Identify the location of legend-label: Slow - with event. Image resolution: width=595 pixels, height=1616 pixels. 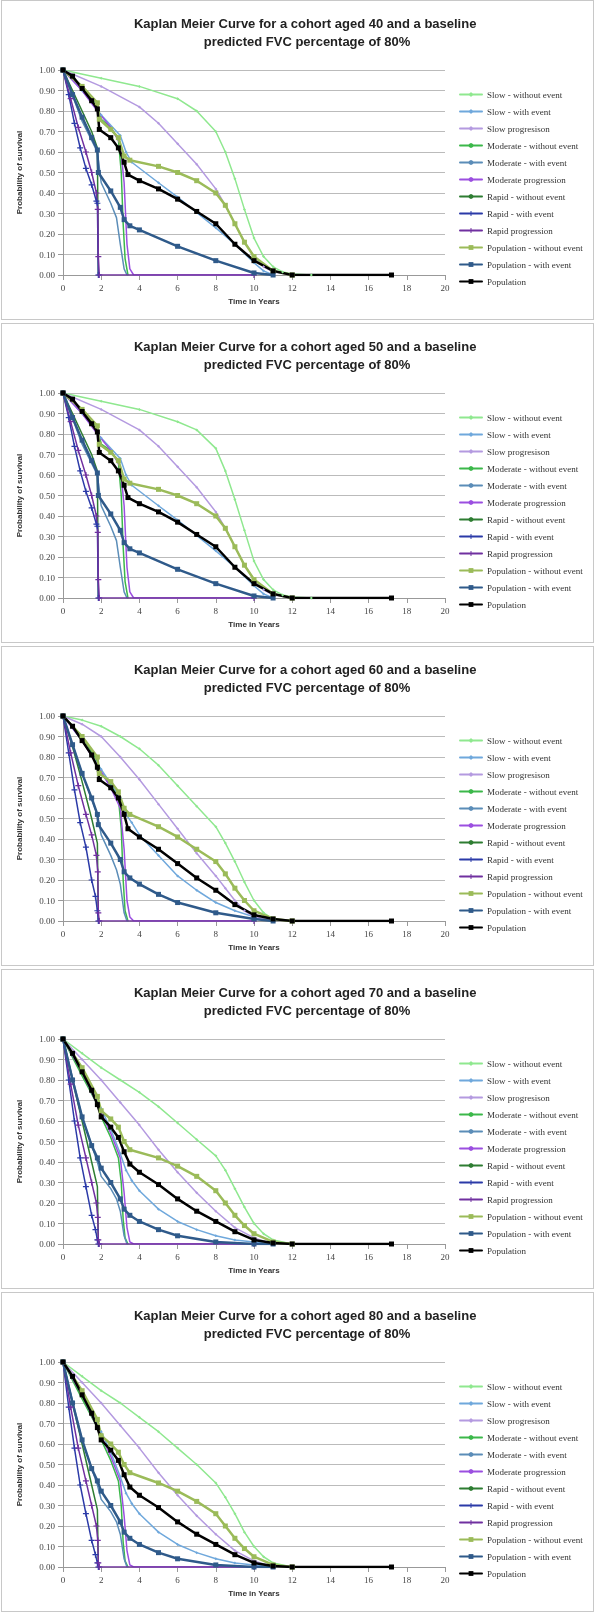
(519, 434).